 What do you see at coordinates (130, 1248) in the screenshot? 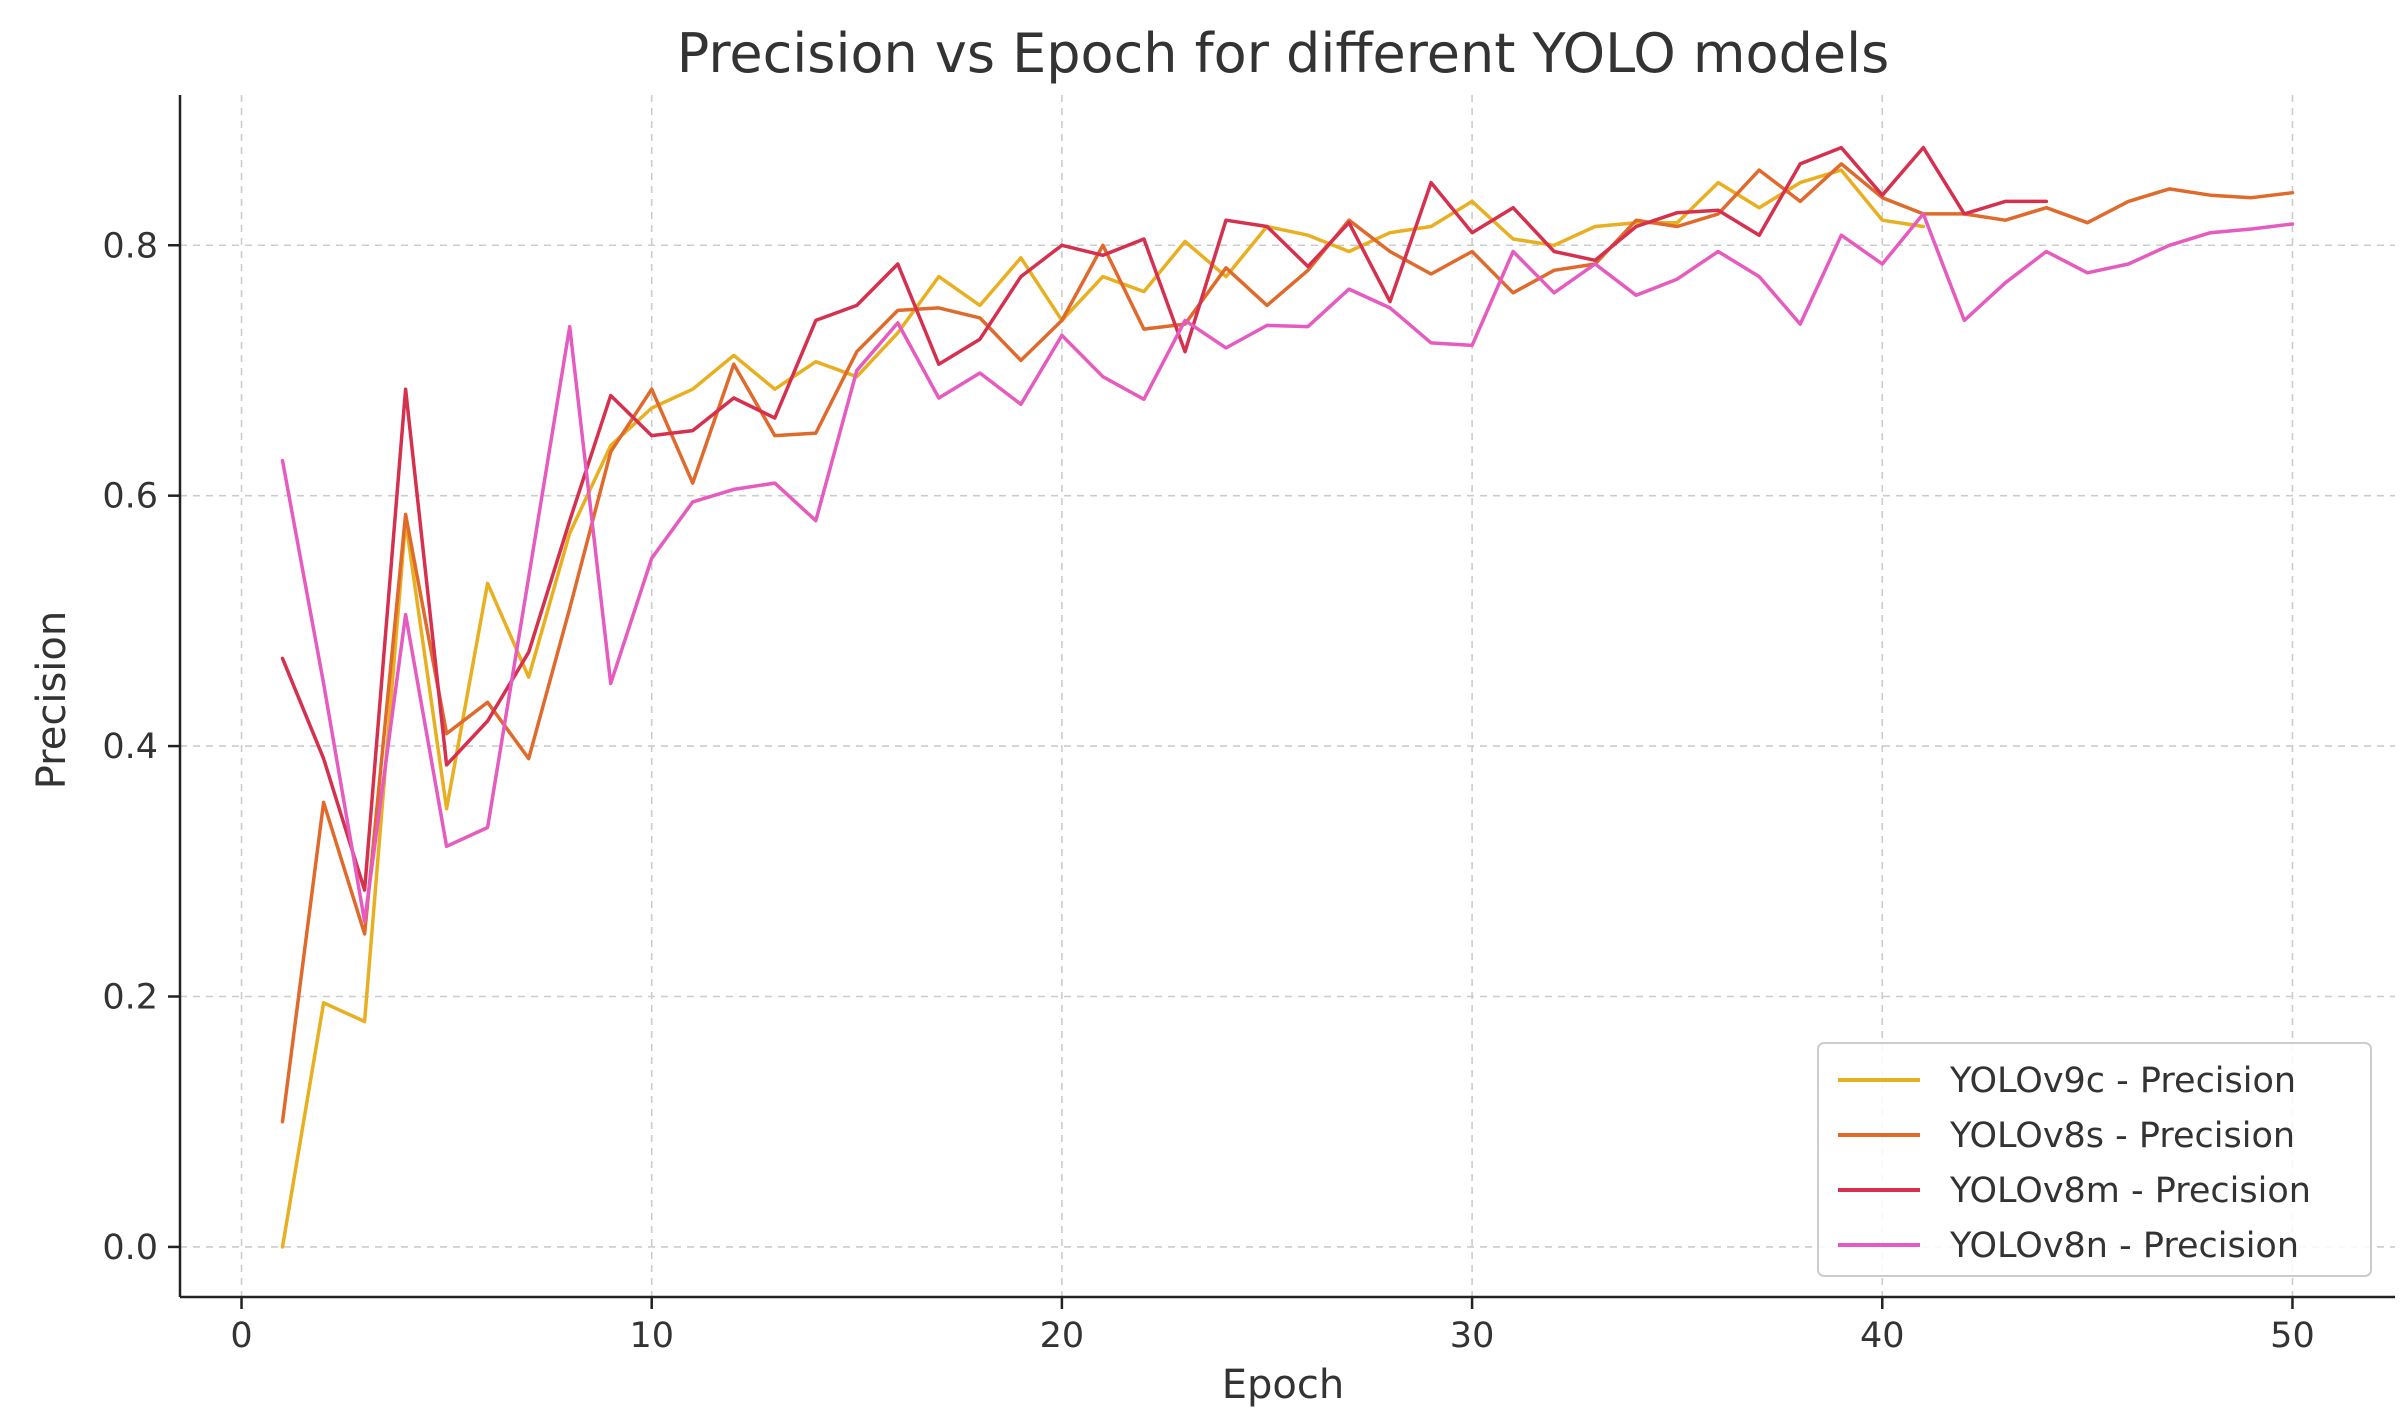
I see `y-tick-label: 0.0` at bounding box center [130, 1248].